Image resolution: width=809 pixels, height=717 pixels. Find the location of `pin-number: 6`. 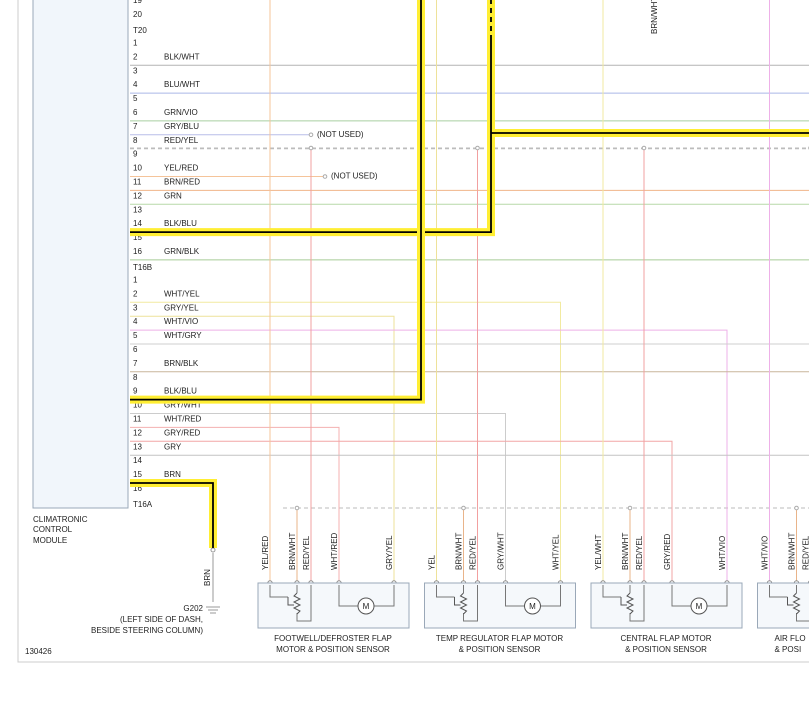

pin-number: 6 is located at coordinates (135, 112).